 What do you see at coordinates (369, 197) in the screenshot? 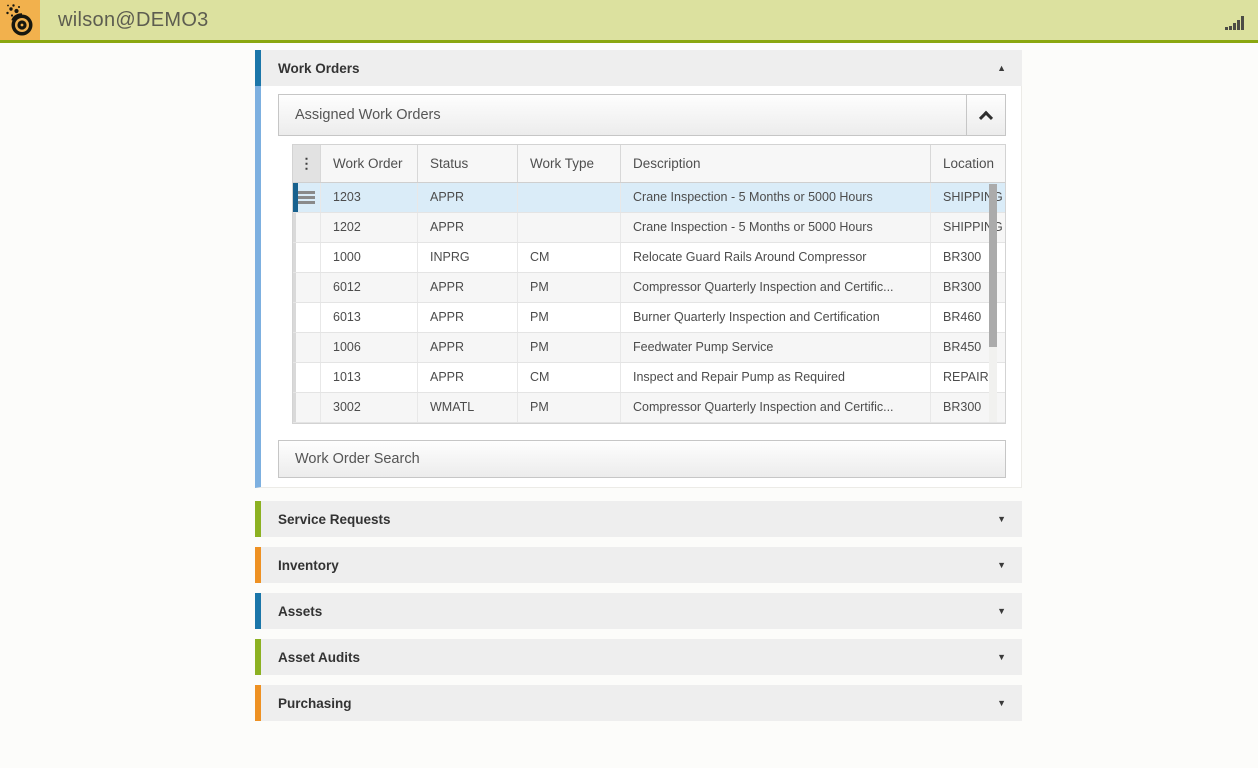
I see `cell-work-order: 1203` at bounding box center [369, 197].